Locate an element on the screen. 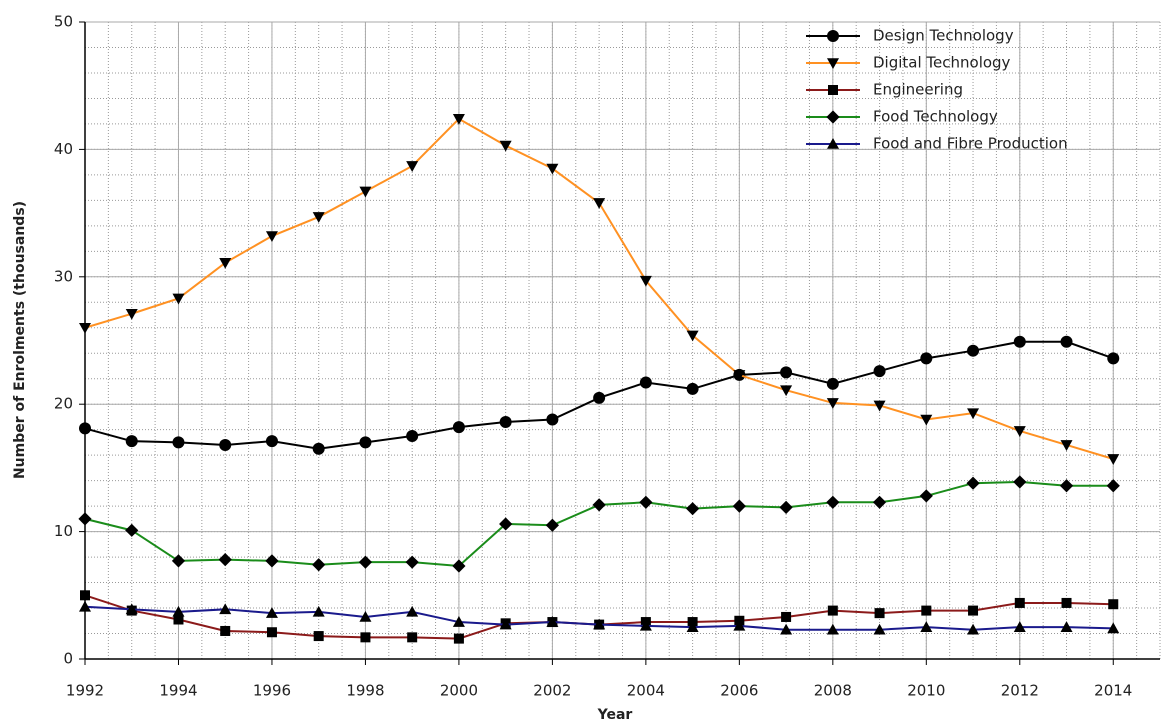  y-tick-label: 50 is located at coordinates (63, 22).